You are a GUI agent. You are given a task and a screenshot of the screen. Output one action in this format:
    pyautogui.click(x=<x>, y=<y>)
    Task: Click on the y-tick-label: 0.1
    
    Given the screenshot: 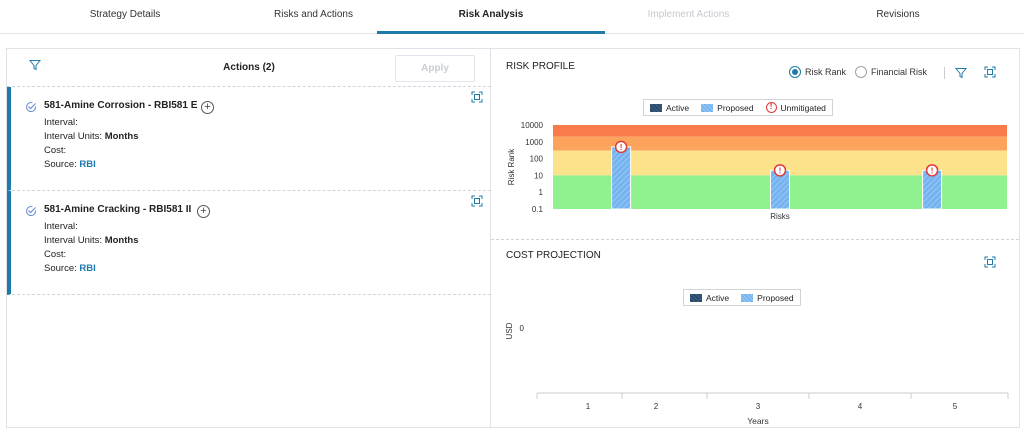 What is the action you would take?
    pyautogui.click(x=538, y=209)
    